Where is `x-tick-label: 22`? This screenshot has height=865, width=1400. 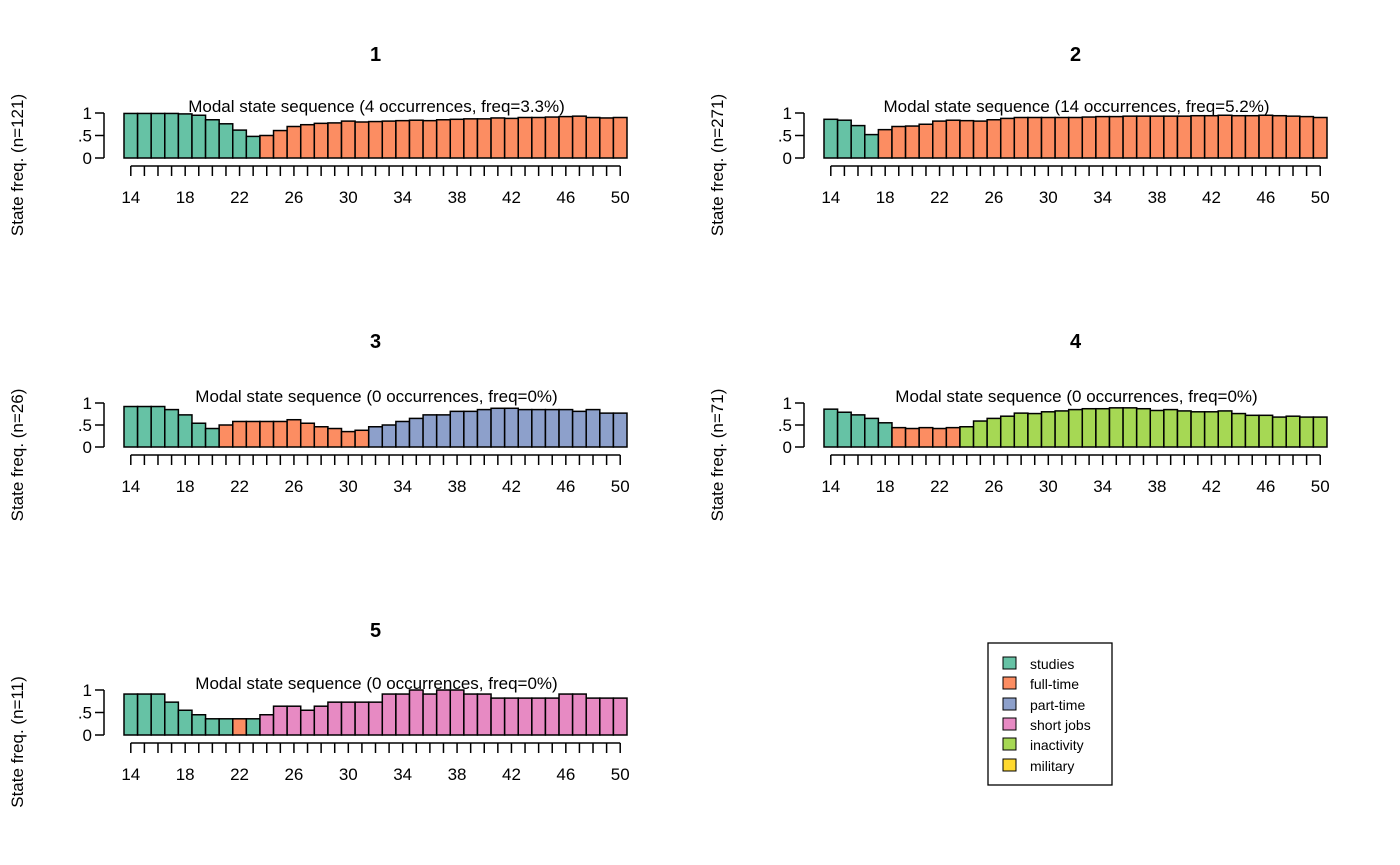 x-tick-label: 22 is located at coordinates (239, 197).